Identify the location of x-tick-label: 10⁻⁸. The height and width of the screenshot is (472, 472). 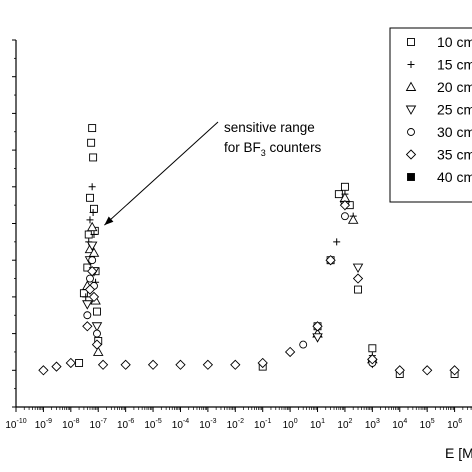
(70, 424).